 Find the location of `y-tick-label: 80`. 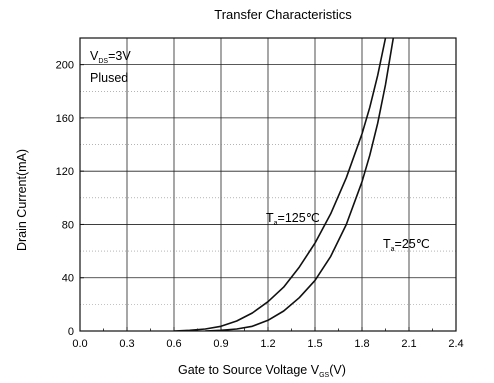

y-tick-label: 80 is located at coordinates (68, 225).